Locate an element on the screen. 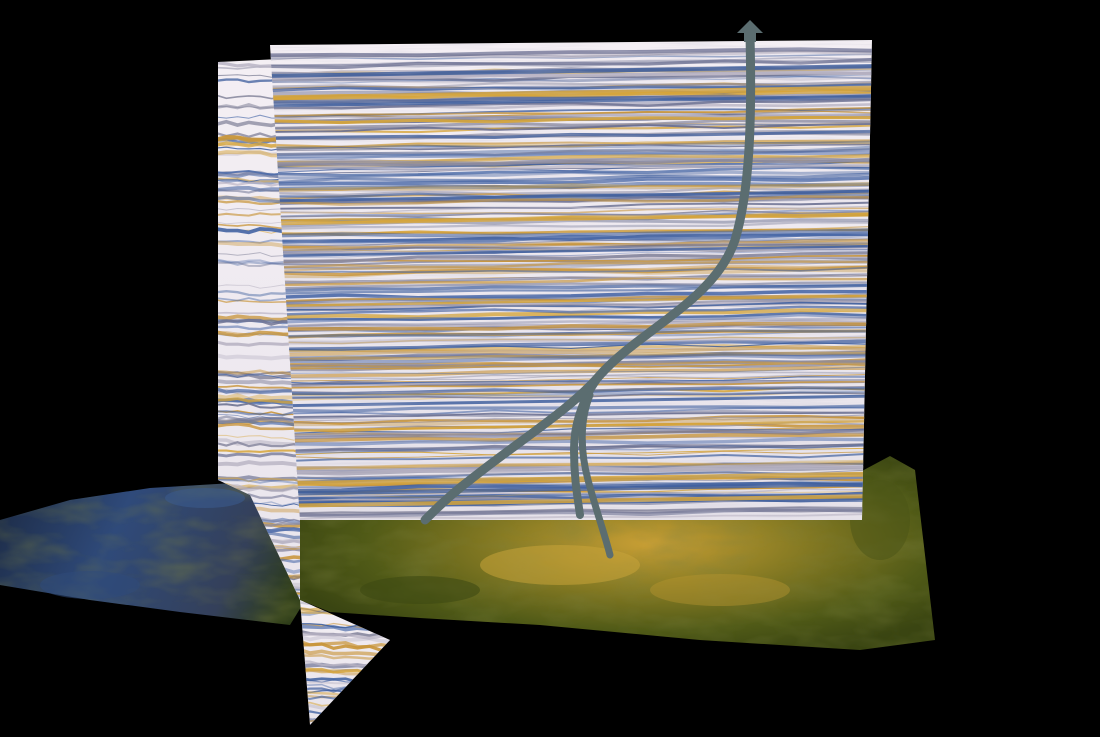 This screenshot has width=1100, height=737. horizon-surface-west is located at coordinates (165, 553).